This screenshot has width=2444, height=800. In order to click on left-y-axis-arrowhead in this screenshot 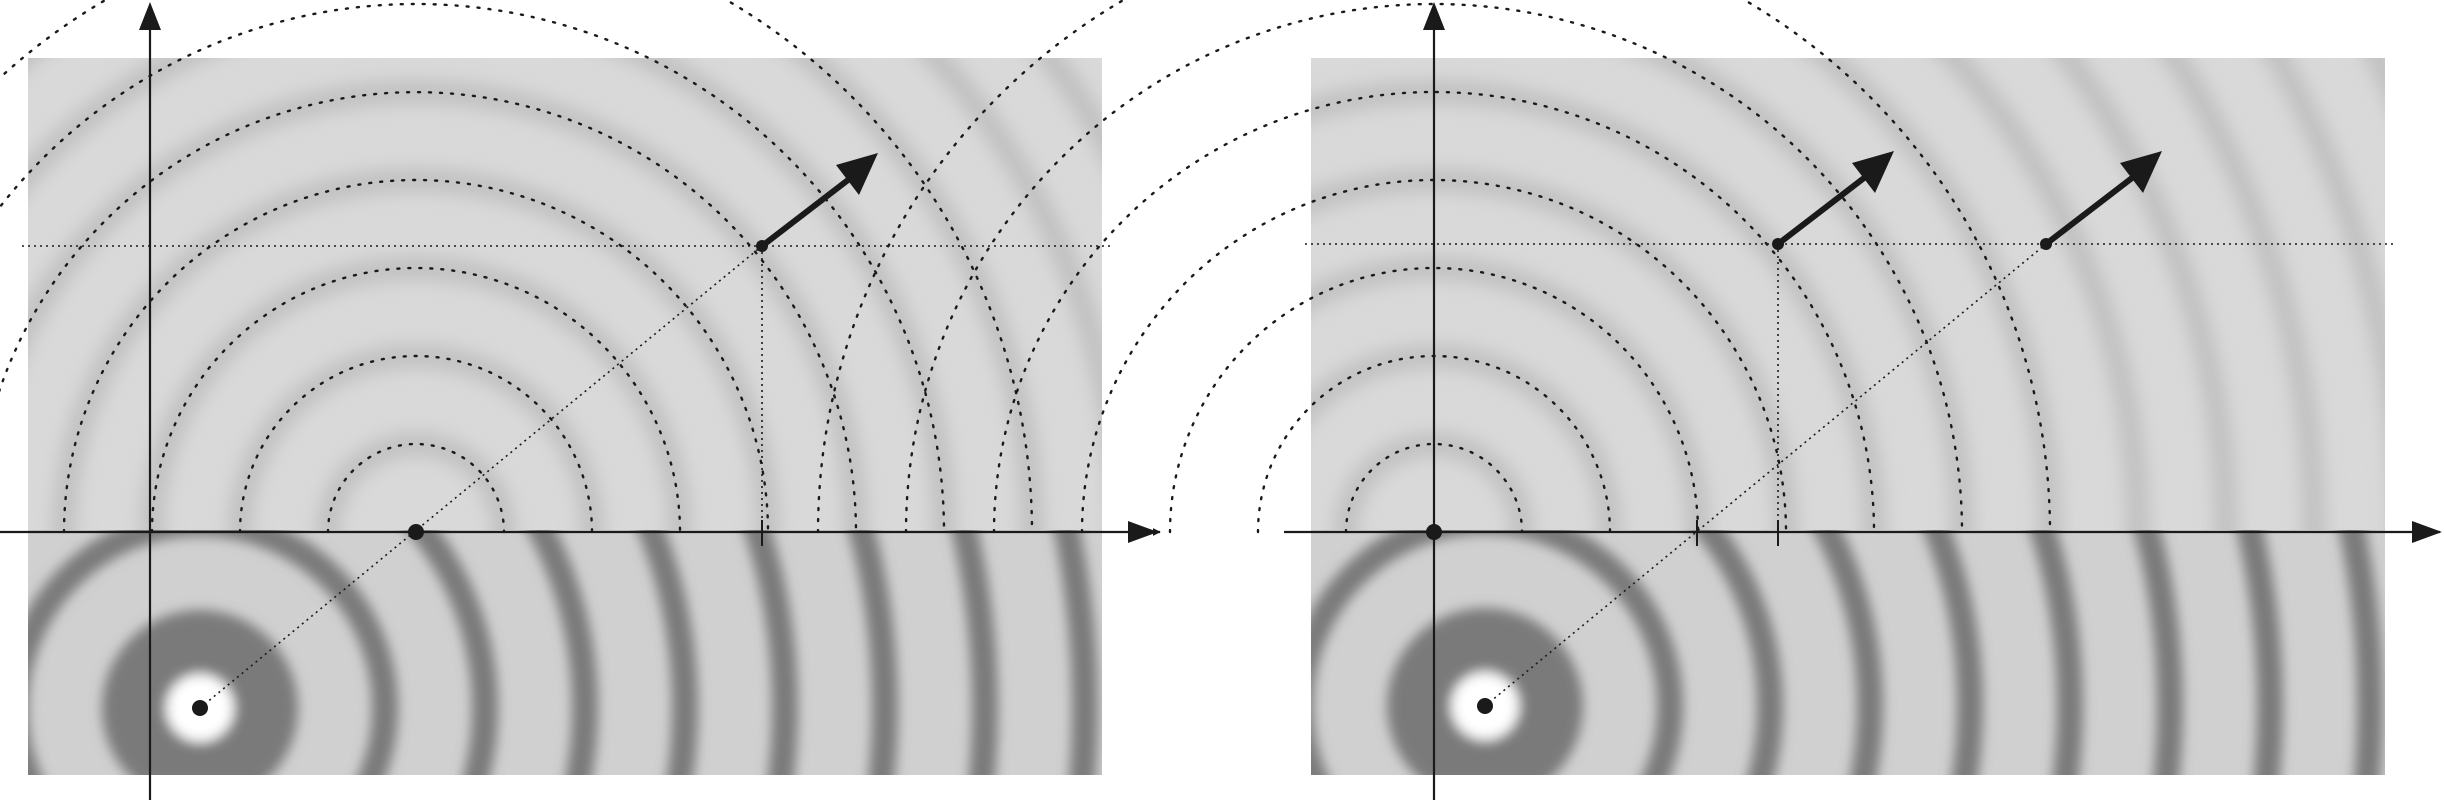, I will do `click(150, 16)`.